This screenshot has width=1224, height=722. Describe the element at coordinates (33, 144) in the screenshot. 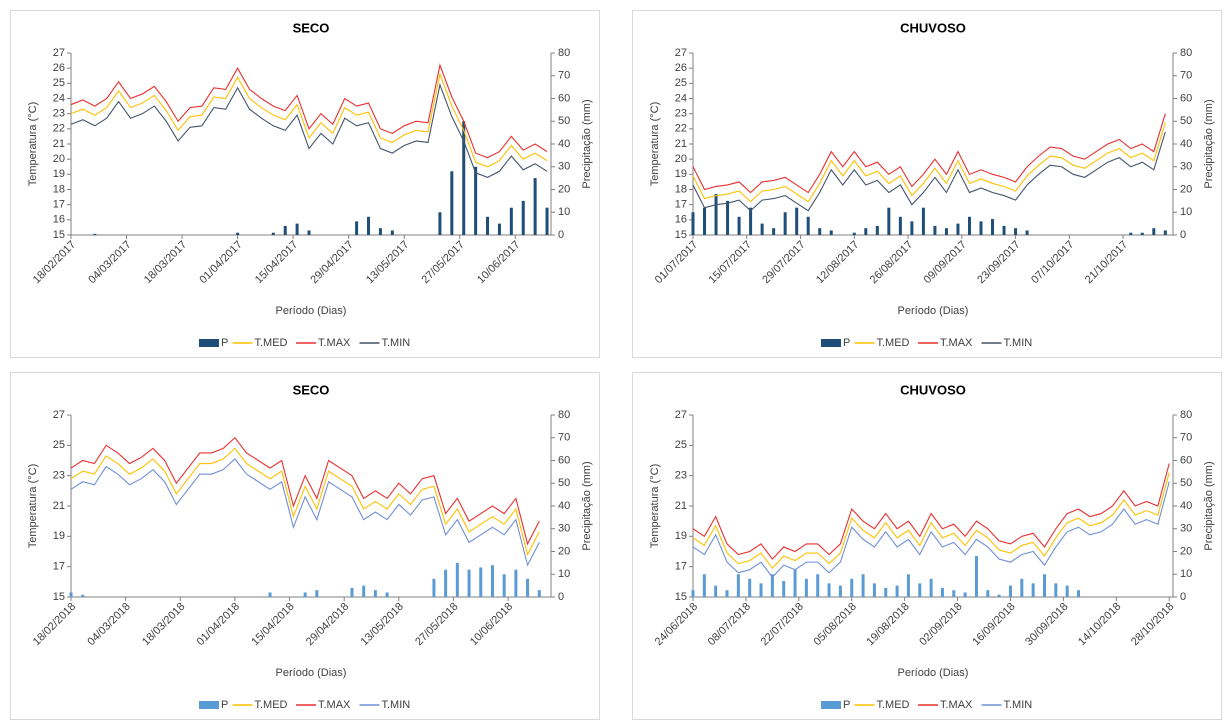

I see `y-axis-label: Temperatura (°C)` at that location.